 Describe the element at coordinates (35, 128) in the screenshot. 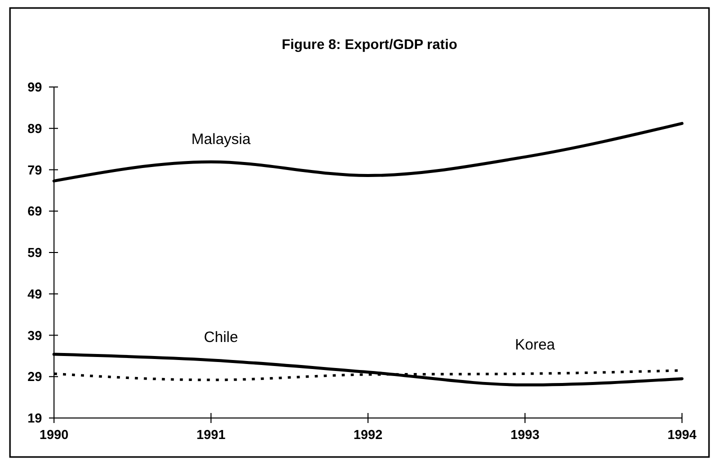

I see `y-tick-label: 89` at that location.